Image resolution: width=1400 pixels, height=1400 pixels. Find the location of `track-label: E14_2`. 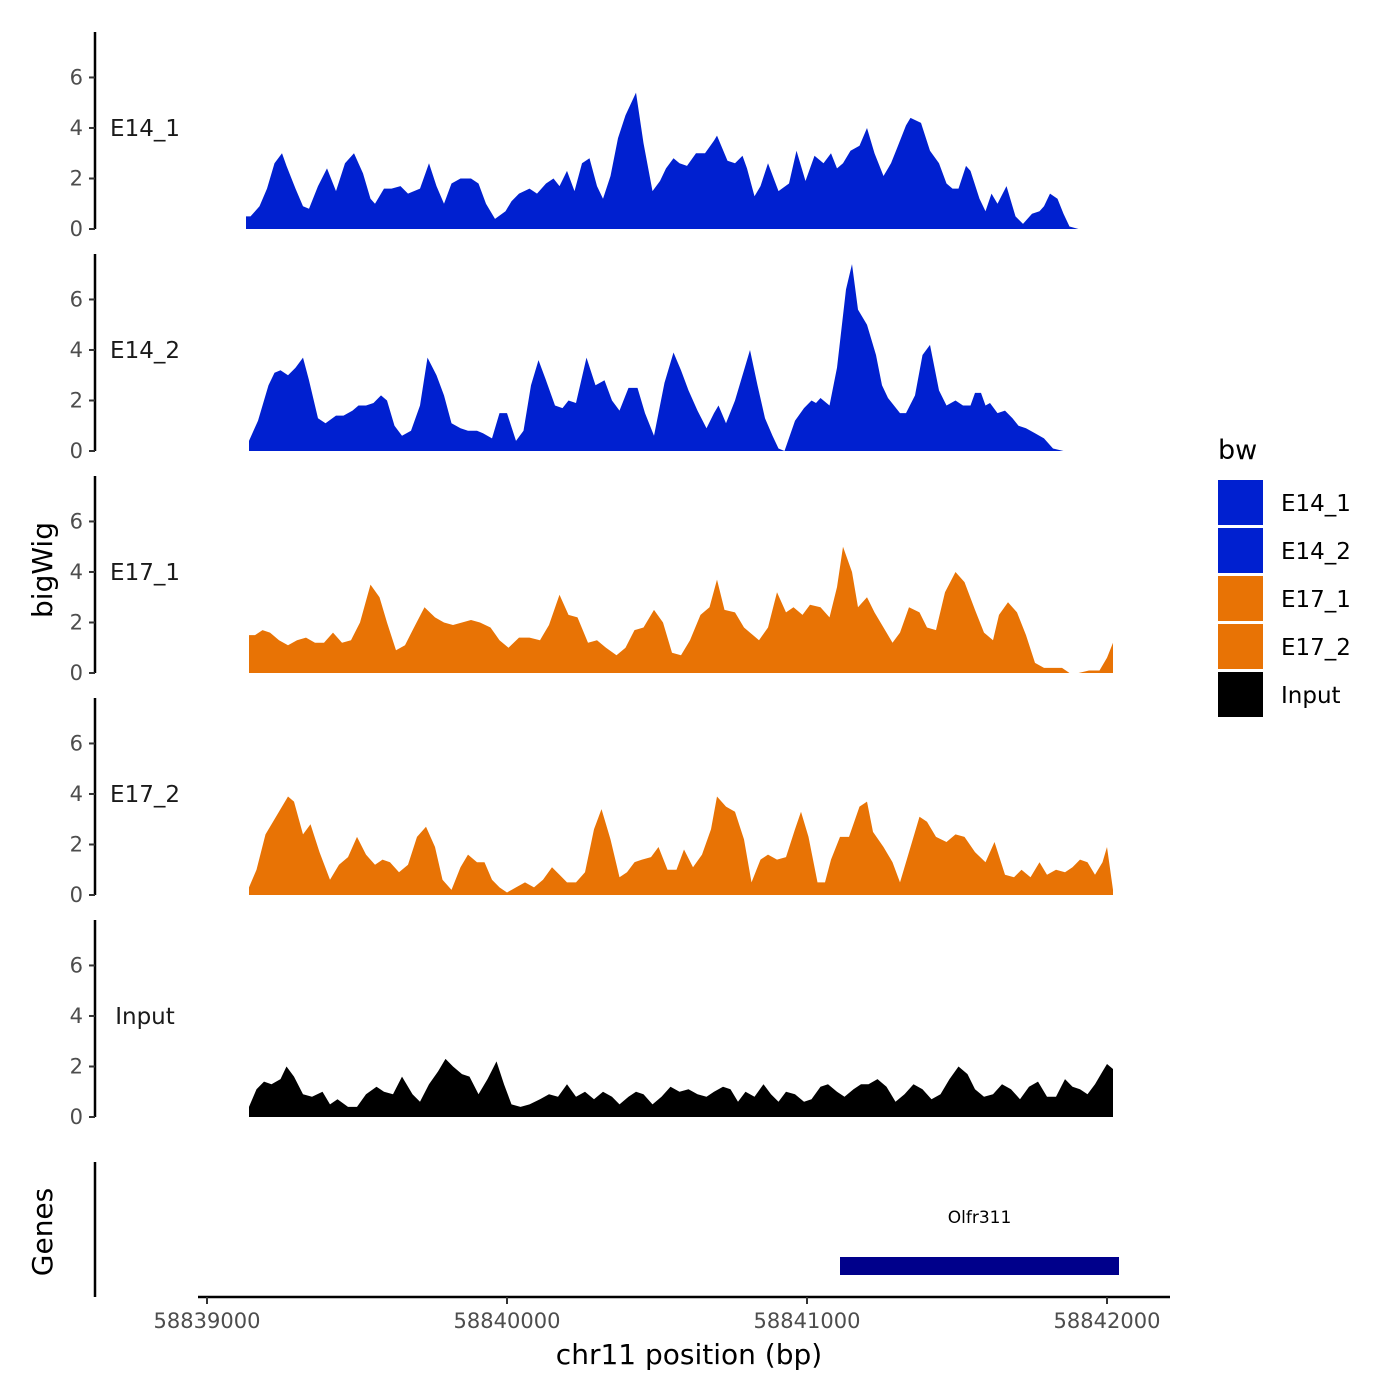

track-label: E14_2 is located at coordinates (145, 351).